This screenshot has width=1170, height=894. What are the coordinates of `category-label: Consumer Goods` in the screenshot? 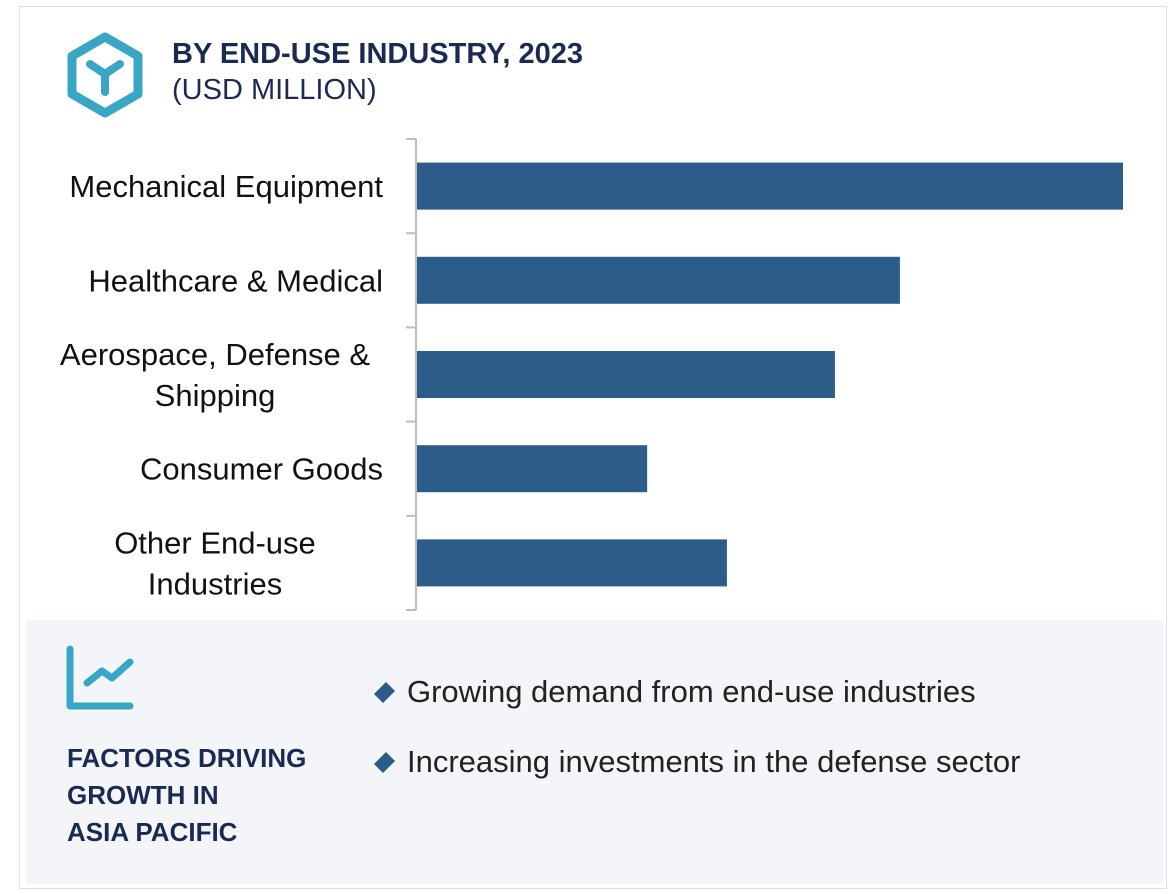 It's located at (261, 469).